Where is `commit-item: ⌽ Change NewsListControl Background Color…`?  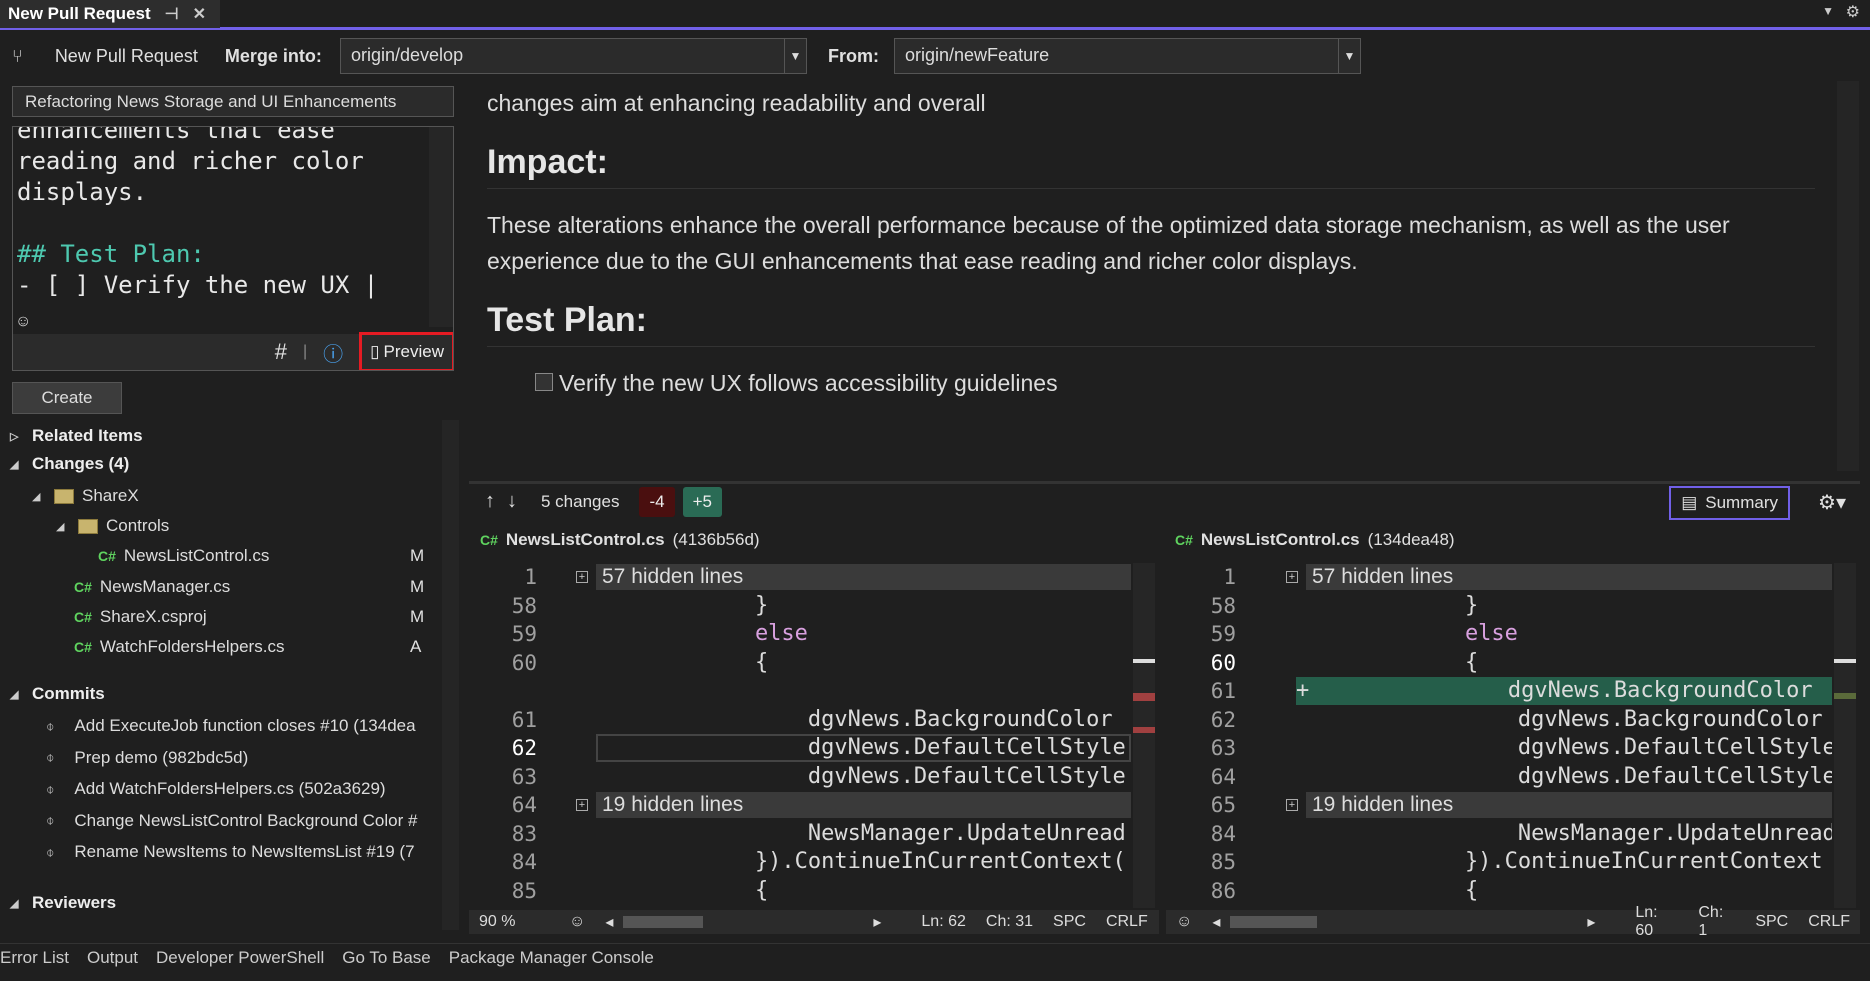 commit-item: ⌽ Change NewsListControl Background Color… is located at coordinates (236, 821).